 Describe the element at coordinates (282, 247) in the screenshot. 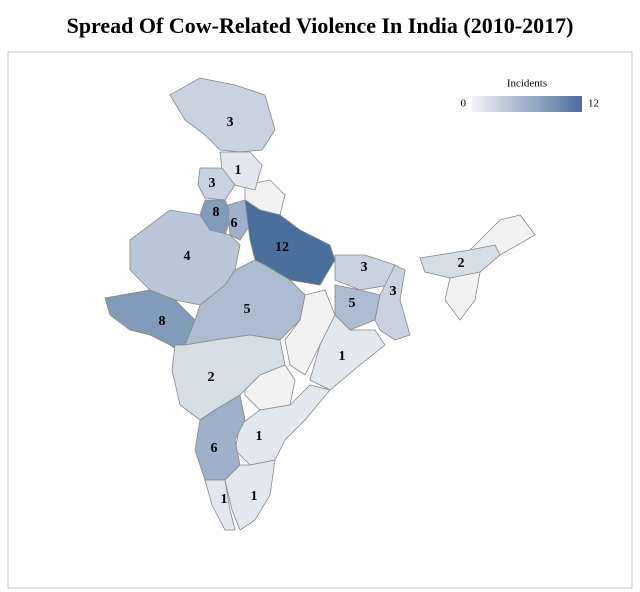

I see `region-label: 12` at that location.